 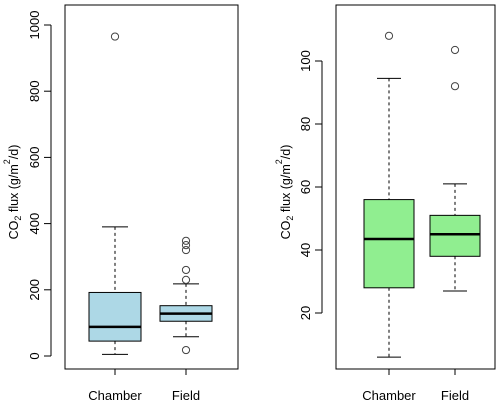 I want to click on y-tick-label: 1000, so click(x=34, y=25).